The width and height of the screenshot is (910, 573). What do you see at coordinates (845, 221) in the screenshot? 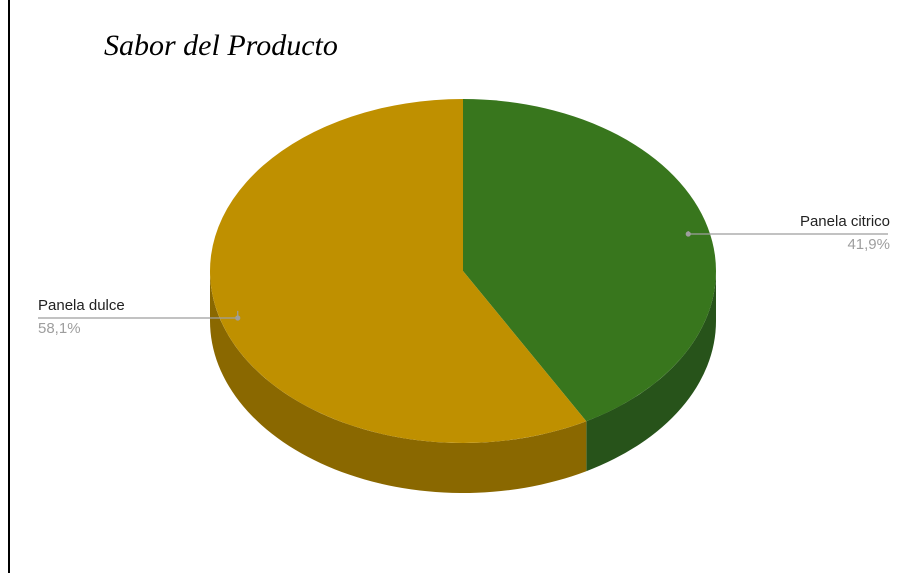
I see `slice-label-panela-citrico: Panela citrico` at bounding box center [845, 221].